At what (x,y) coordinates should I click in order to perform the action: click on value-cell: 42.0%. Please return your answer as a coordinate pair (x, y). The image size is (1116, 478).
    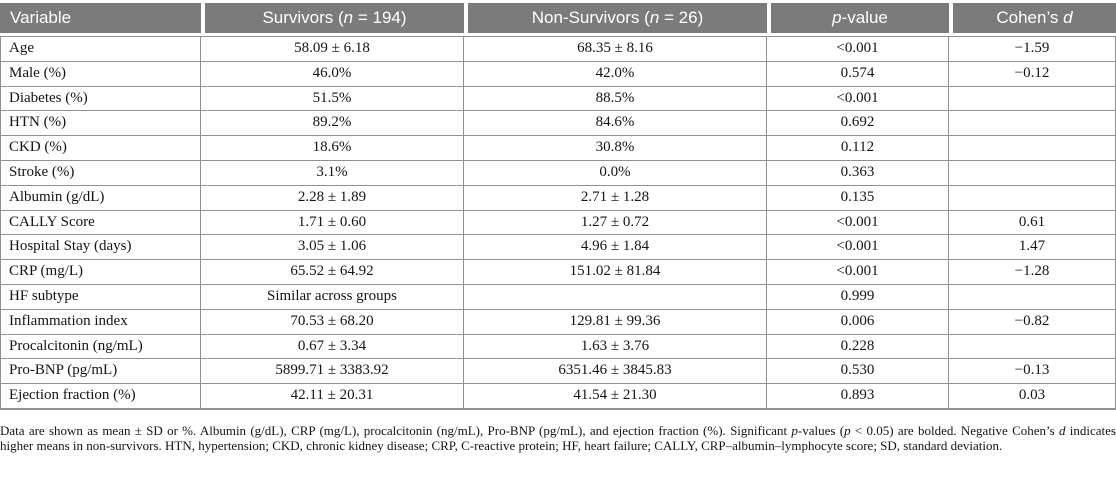
    Looking at the image, I should click on (615, 74).